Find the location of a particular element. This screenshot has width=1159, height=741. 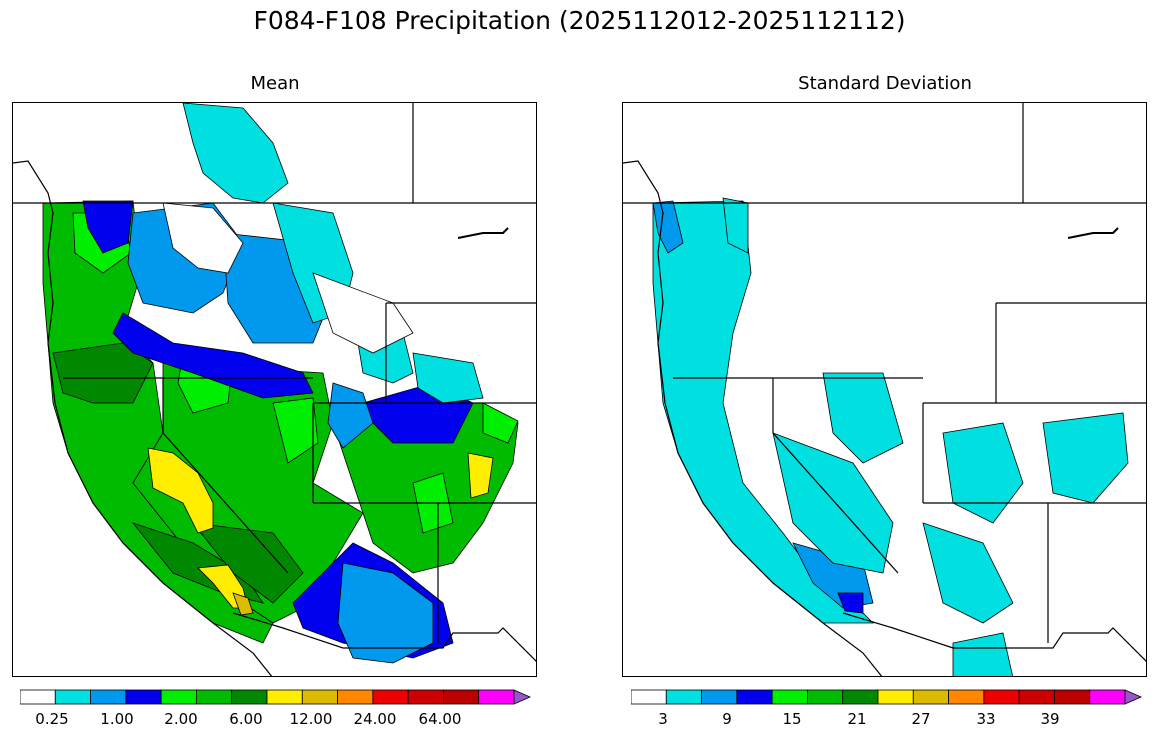

region-blue-northwest is located at coordinates (108, 227).